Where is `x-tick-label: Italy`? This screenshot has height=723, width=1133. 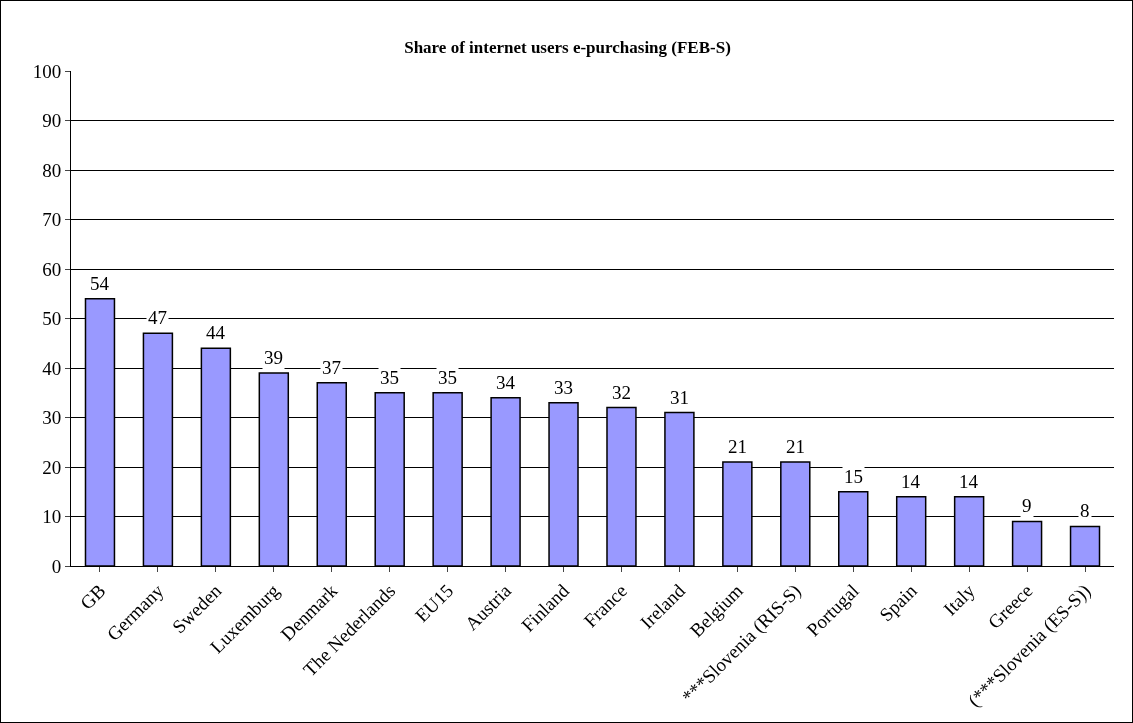
x-tick-label: Italy is located at coordinates (959, 599).